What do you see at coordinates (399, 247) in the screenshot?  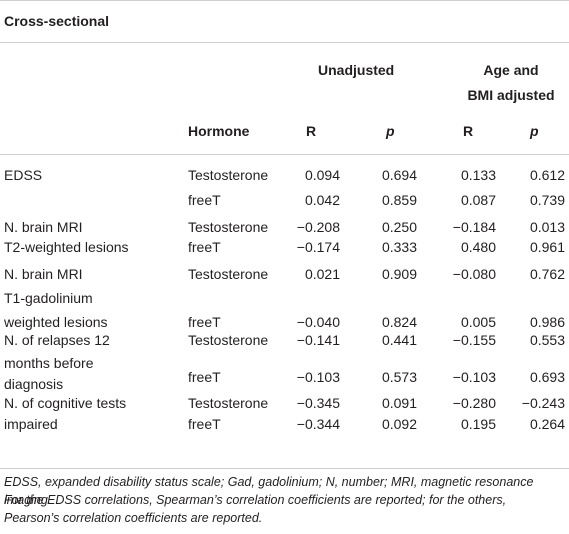 I see `p-unadjusted-cell: 0.333` at bounding box center [399, 247].